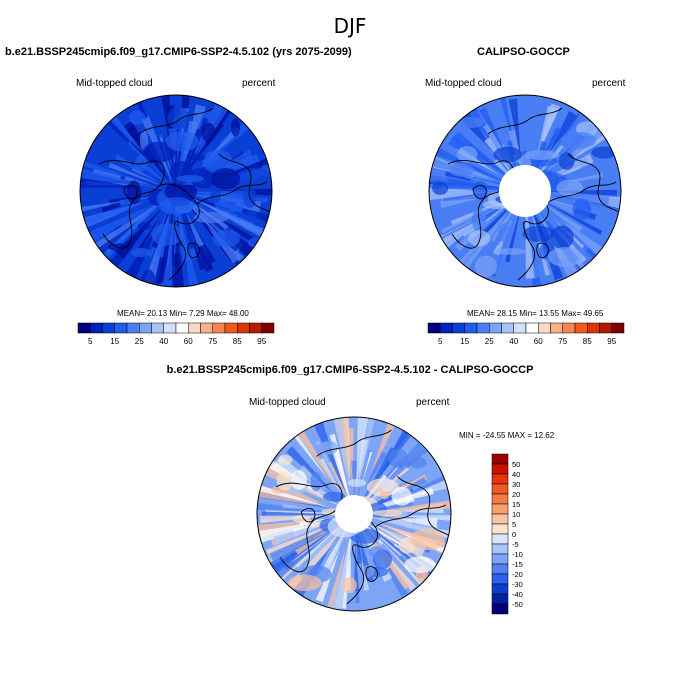  Describe the element at coordinates (188, 341) in the screenshot. I see `colorbar-tick-label: 60` at that location.